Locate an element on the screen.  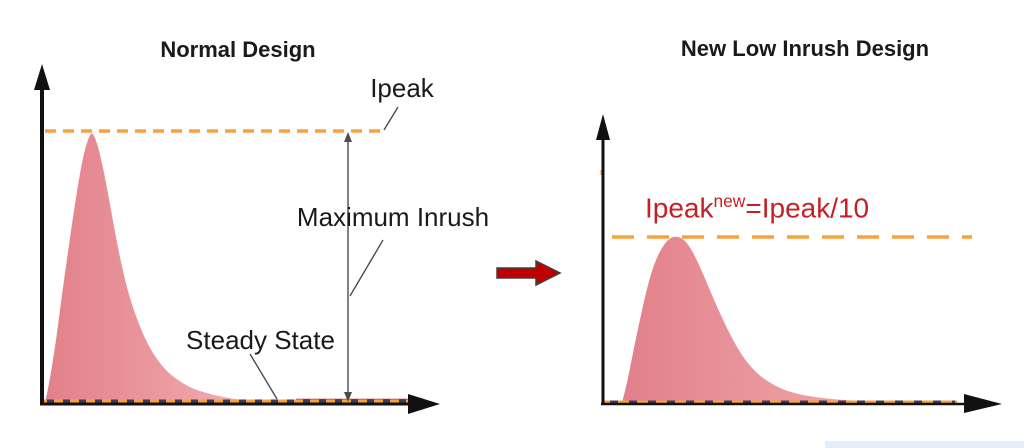
left-inrush-curve is located at coordinates (165, 268).